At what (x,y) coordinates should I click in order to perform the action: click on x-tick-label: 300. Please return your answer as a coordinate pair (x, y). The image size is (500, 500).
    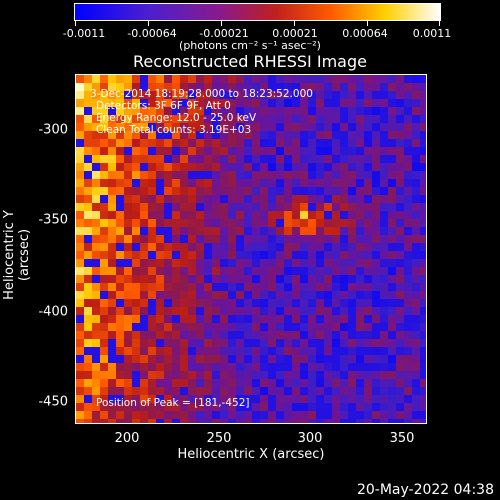
    Looking at the image, I should click on (310, 438).